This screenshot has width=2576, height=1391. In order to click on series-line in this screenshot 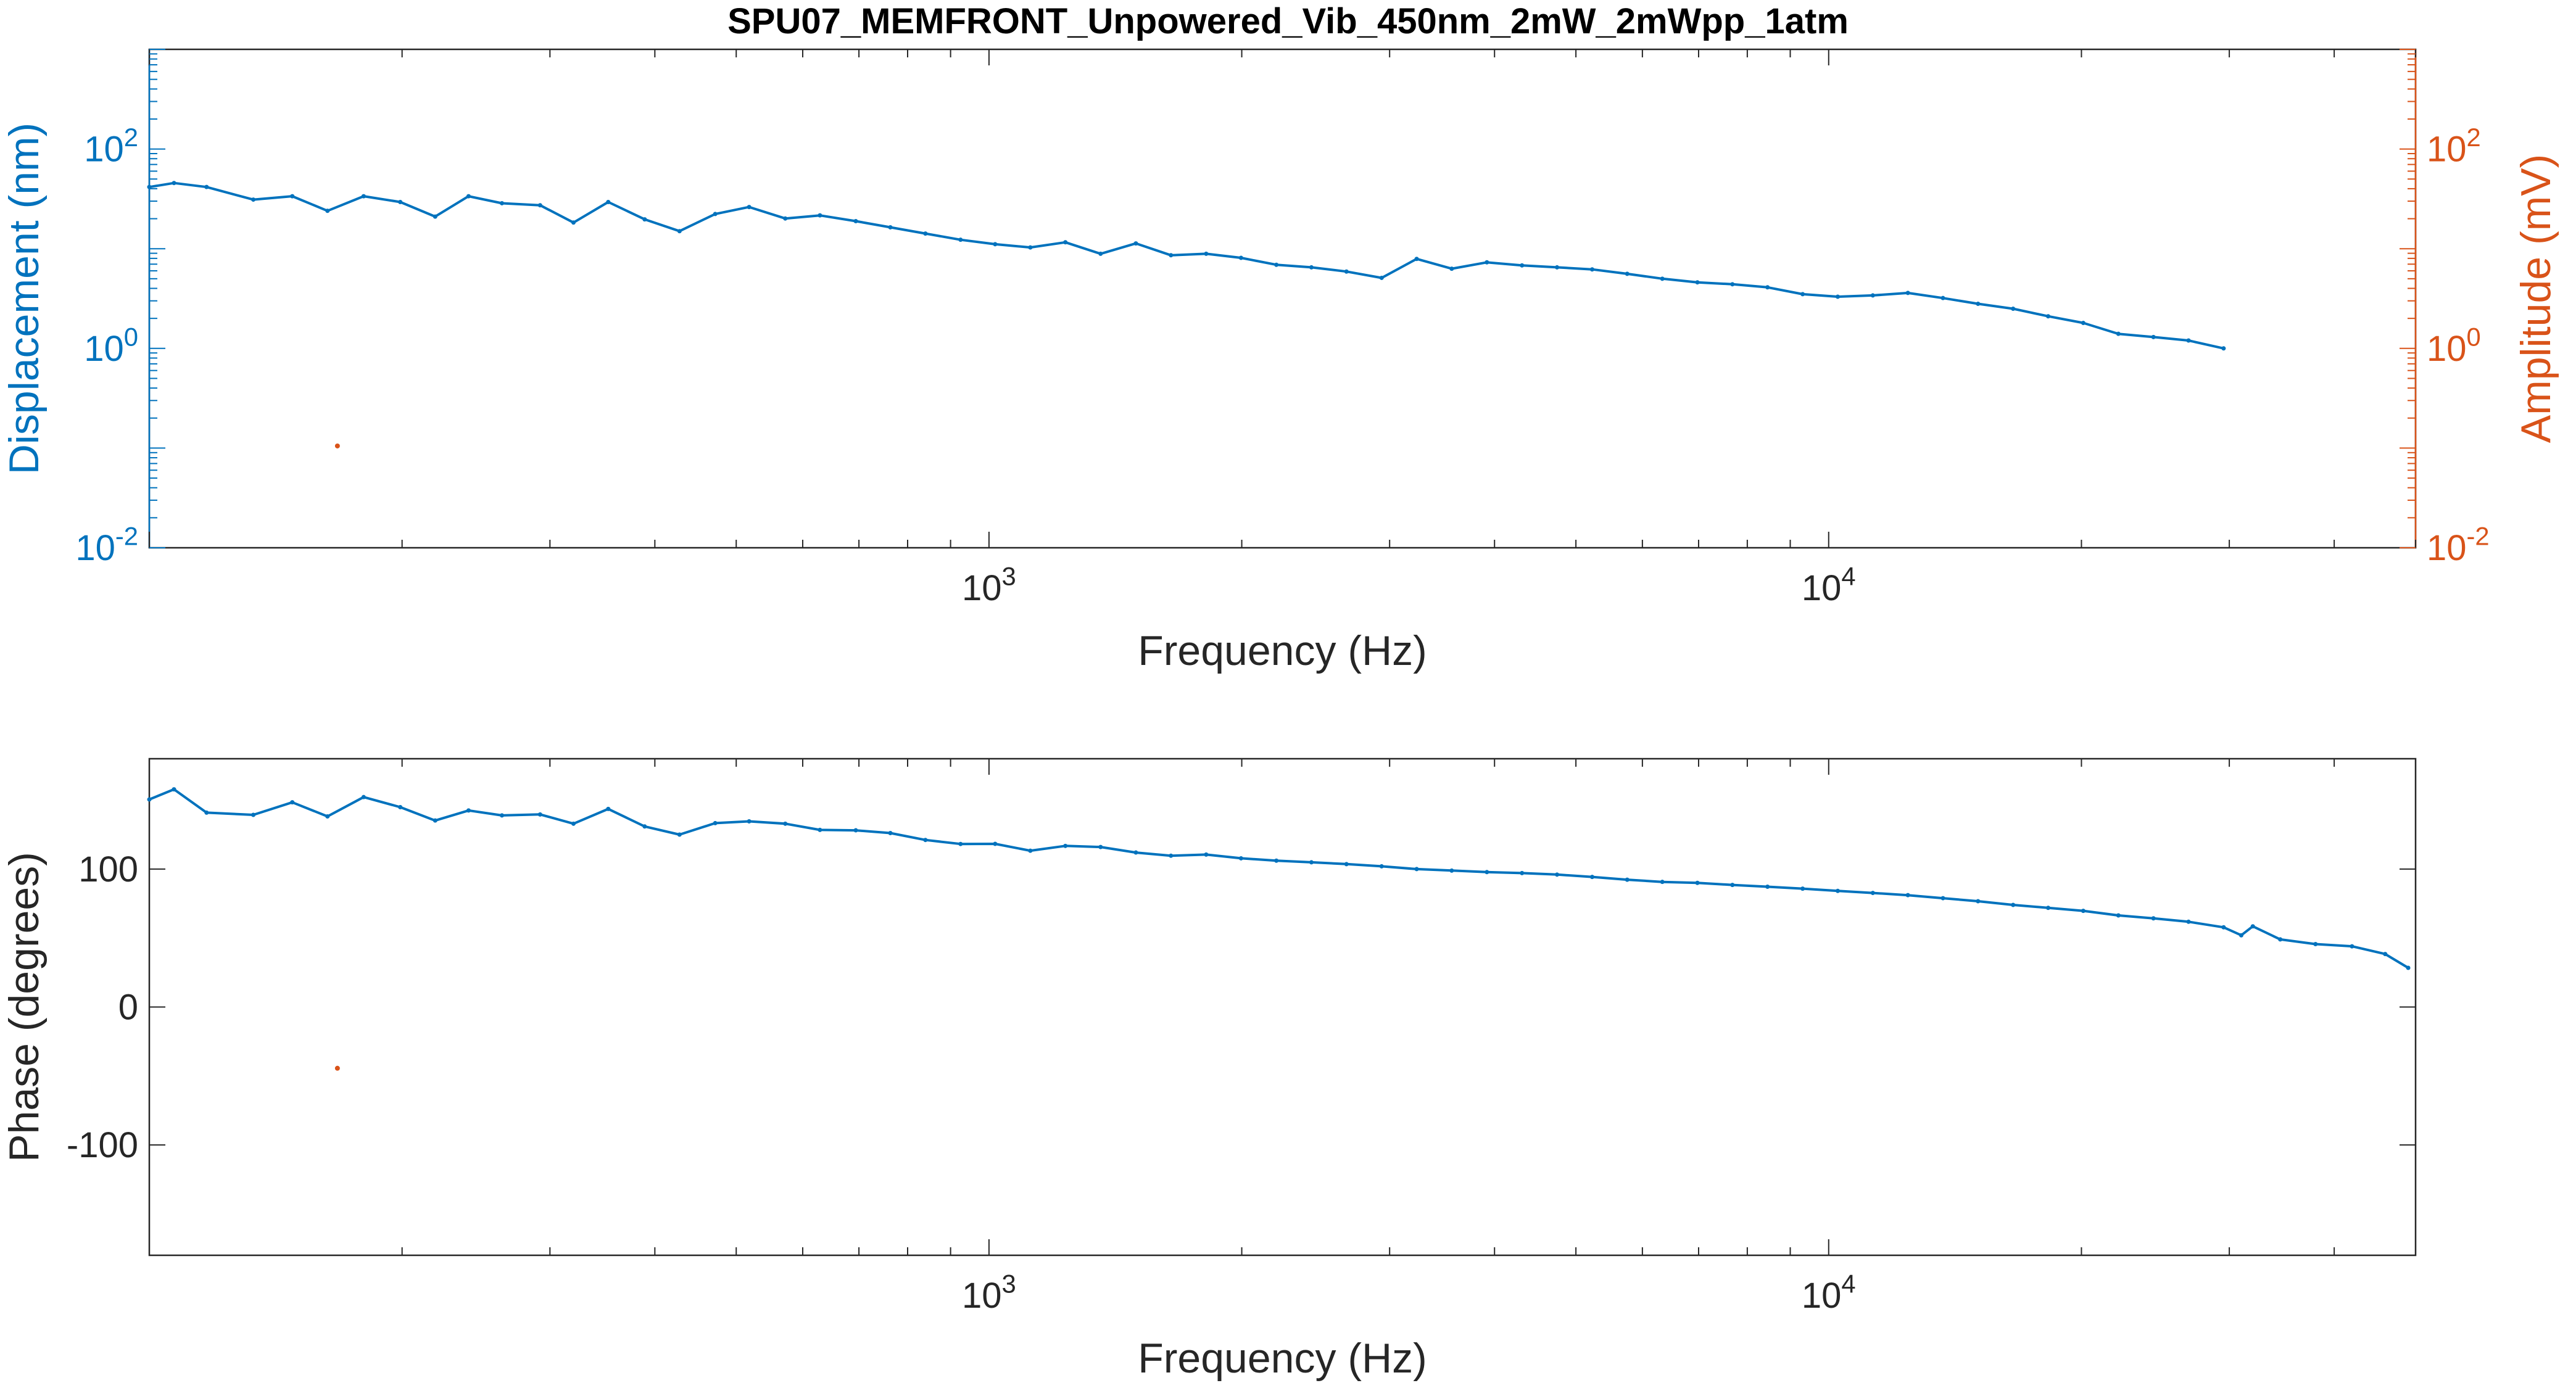, I will do `click(1186, 265)`.